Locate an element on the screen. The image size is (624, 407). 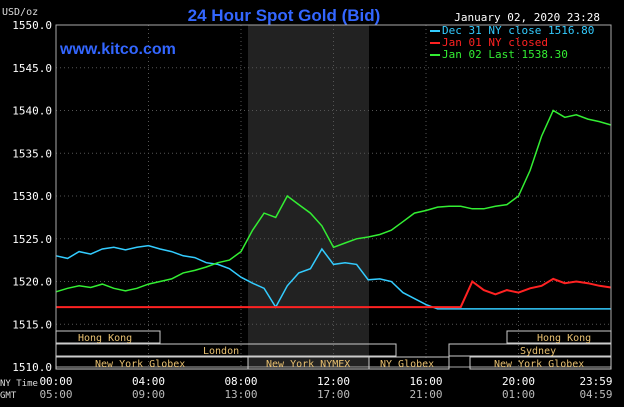
session-box-sydney is located at coordinates (530, 350).